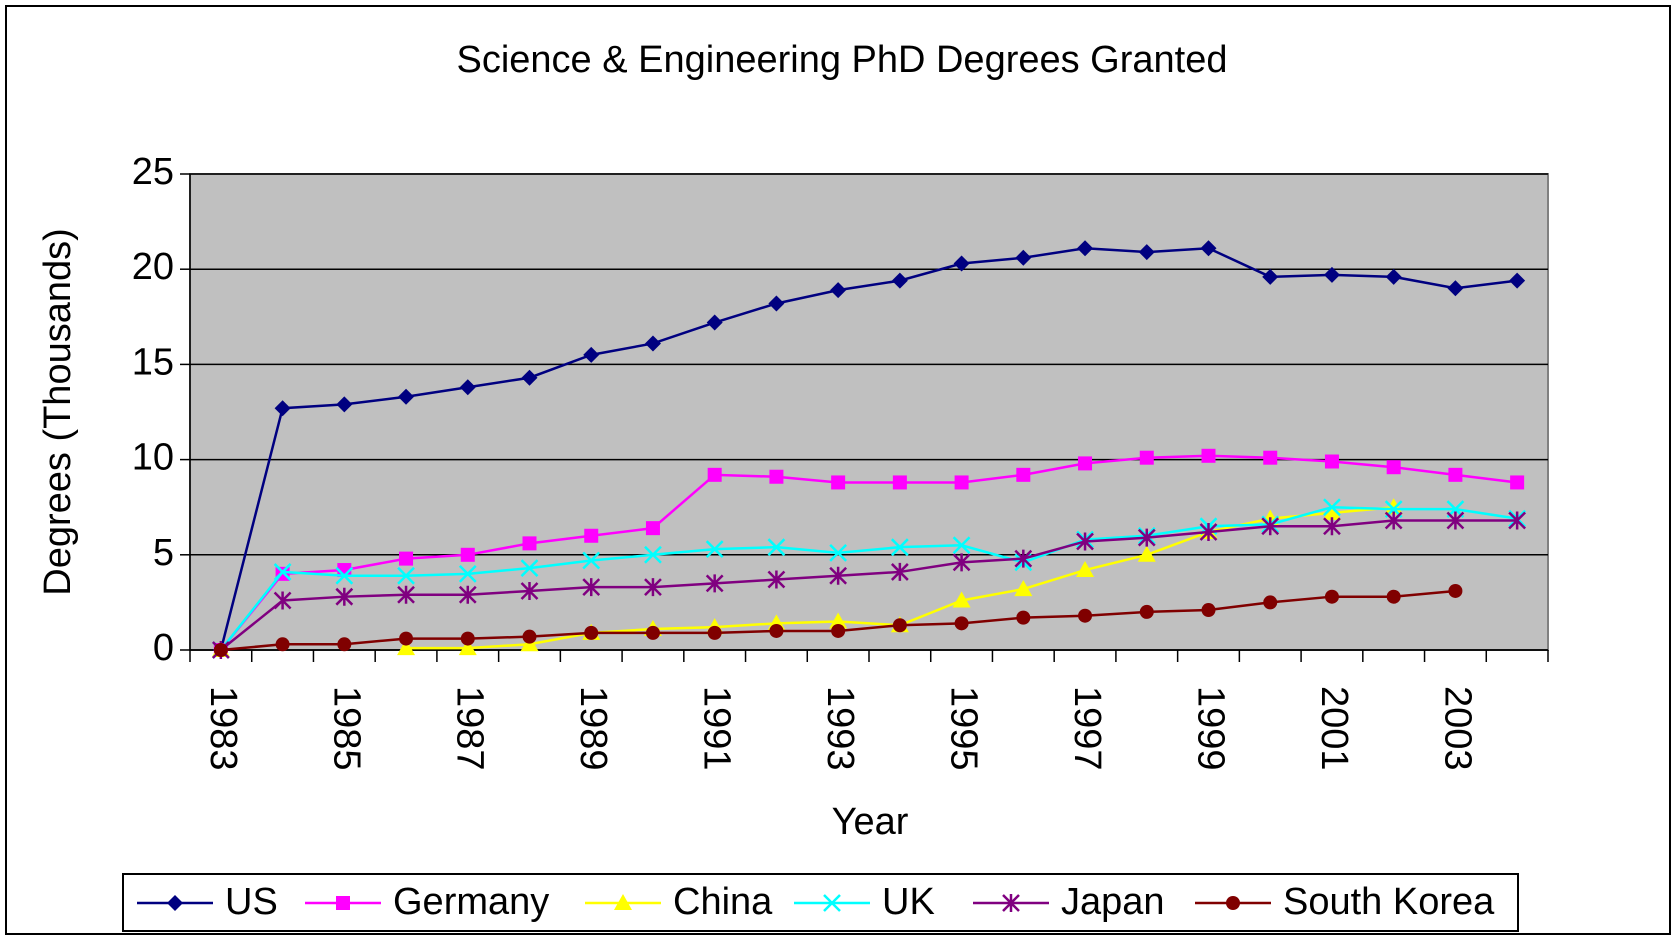  Describe the element at coordinates (163, 648) in the screenshot. I see `y-tick-label: 0` at that location.